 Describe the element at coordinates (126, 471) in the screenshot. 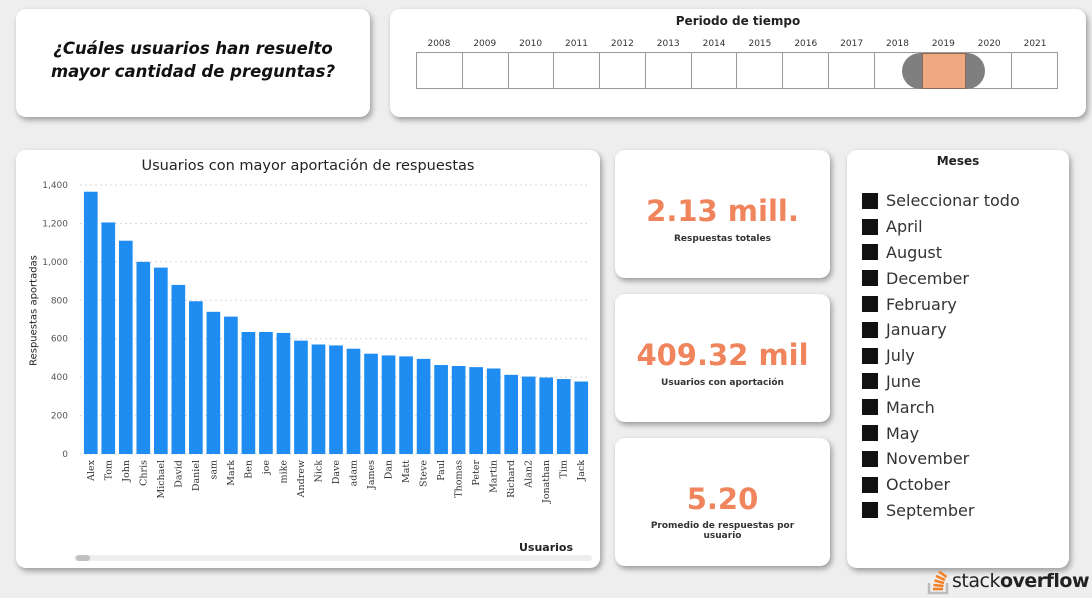

I see `x-tick-label: John` at that location.